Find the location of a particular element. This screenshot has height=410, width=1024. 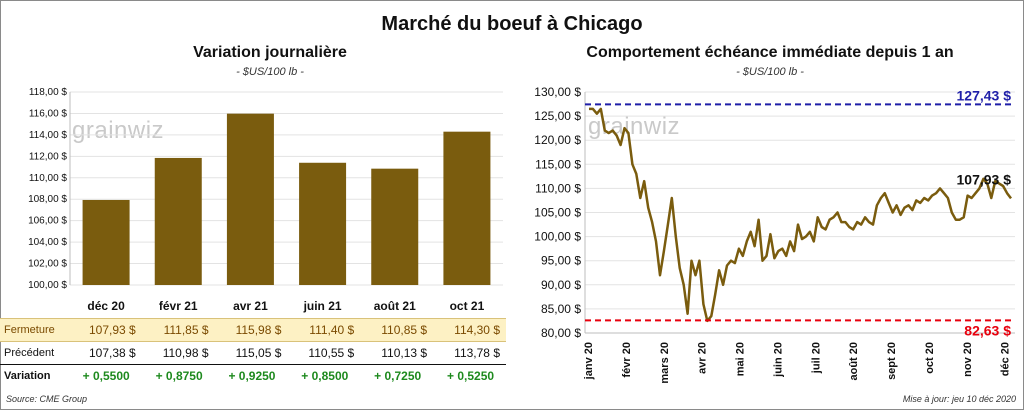

table-cell: 115,98 $ is located at coordinates (251, 330).